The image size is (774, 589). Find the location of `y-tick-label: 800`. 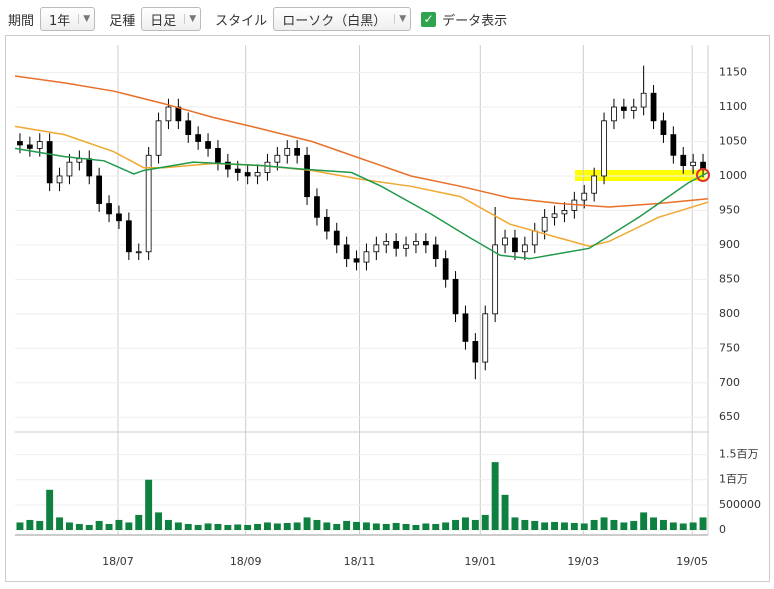

y-tick-label: 800 is located at coordinates (729, 313).